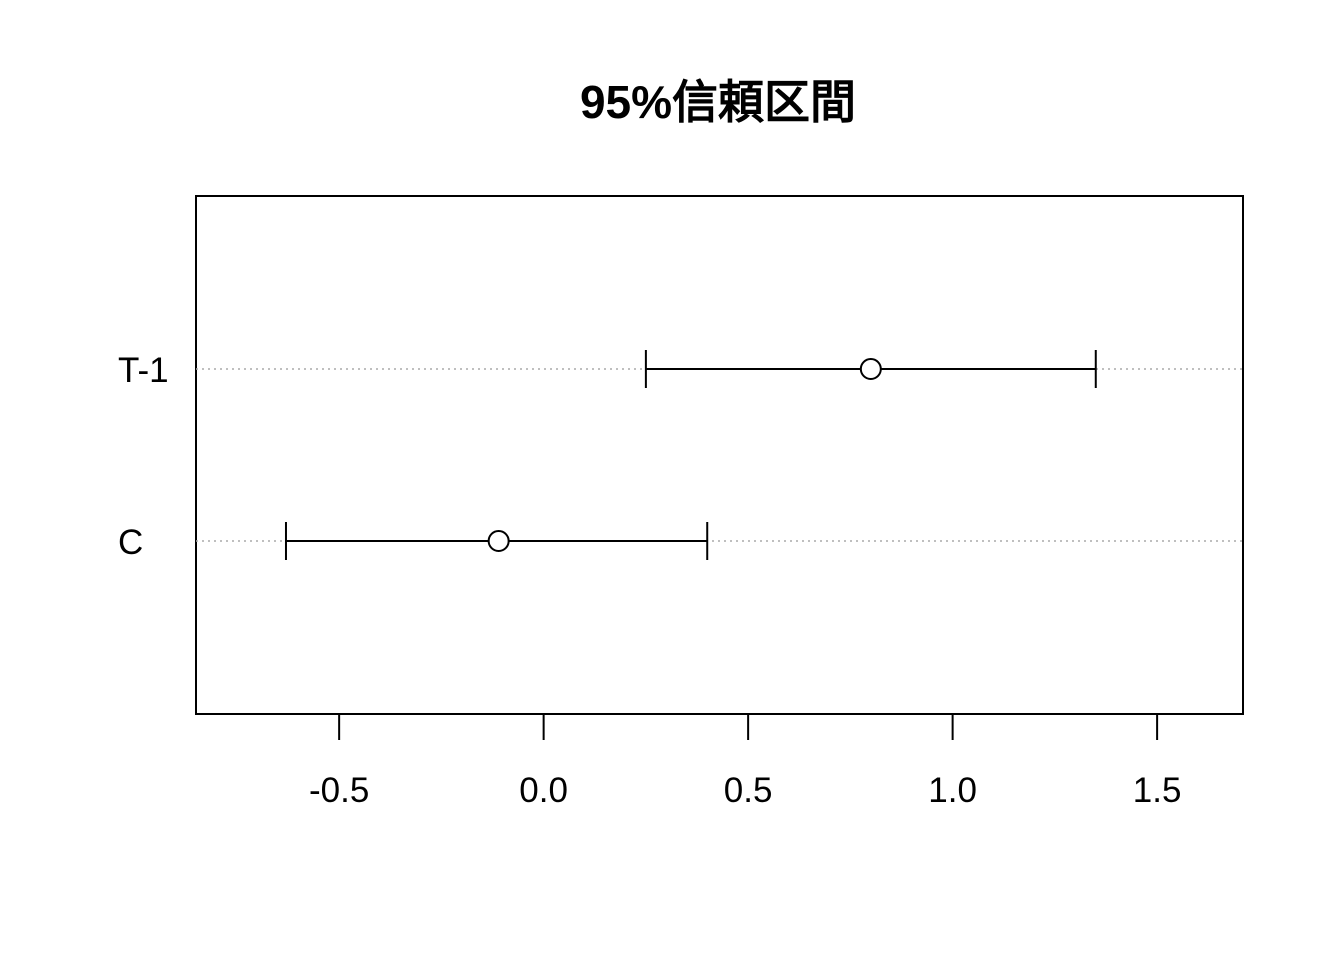 Image resolution: width=1344 pixels, height=960 pixels. I want to click on x-tick-label: 1.0, so click(952, 790).